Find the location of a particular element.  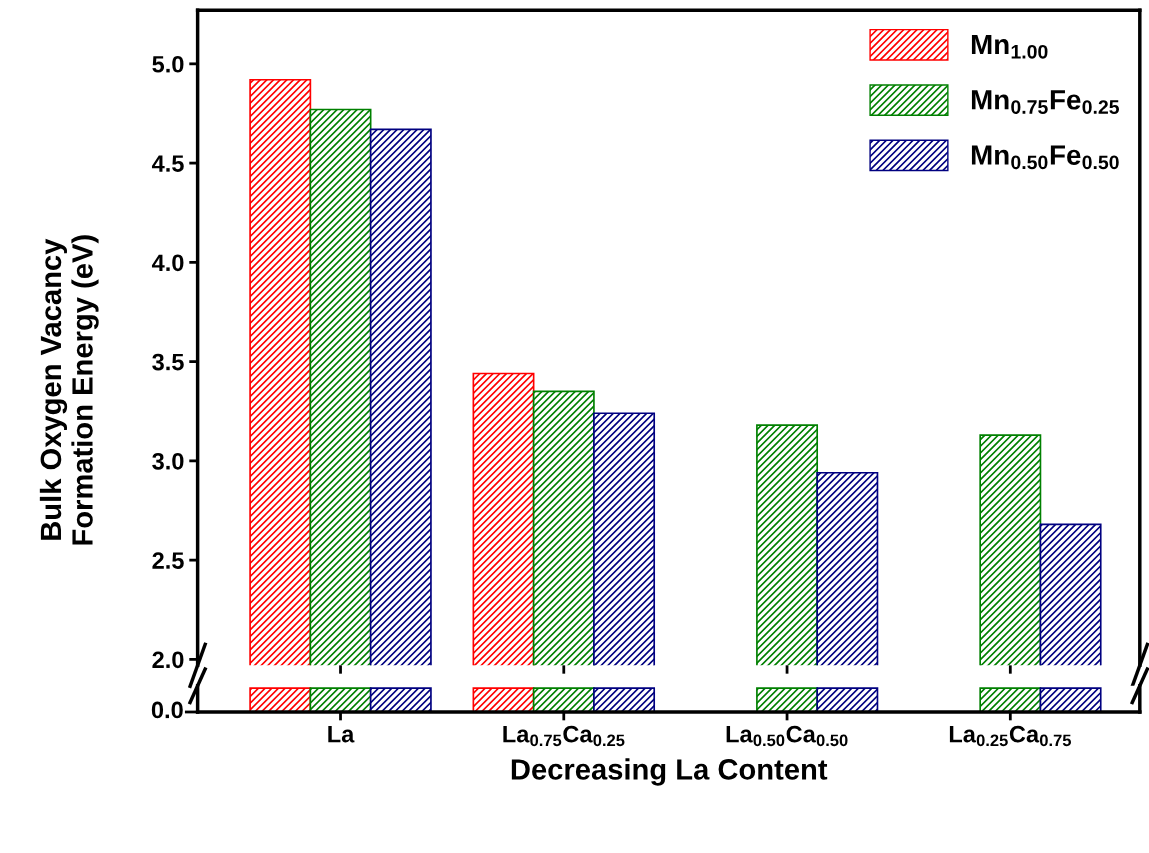

y-tick-label: 3.5 is located at coordinates (168, 362).